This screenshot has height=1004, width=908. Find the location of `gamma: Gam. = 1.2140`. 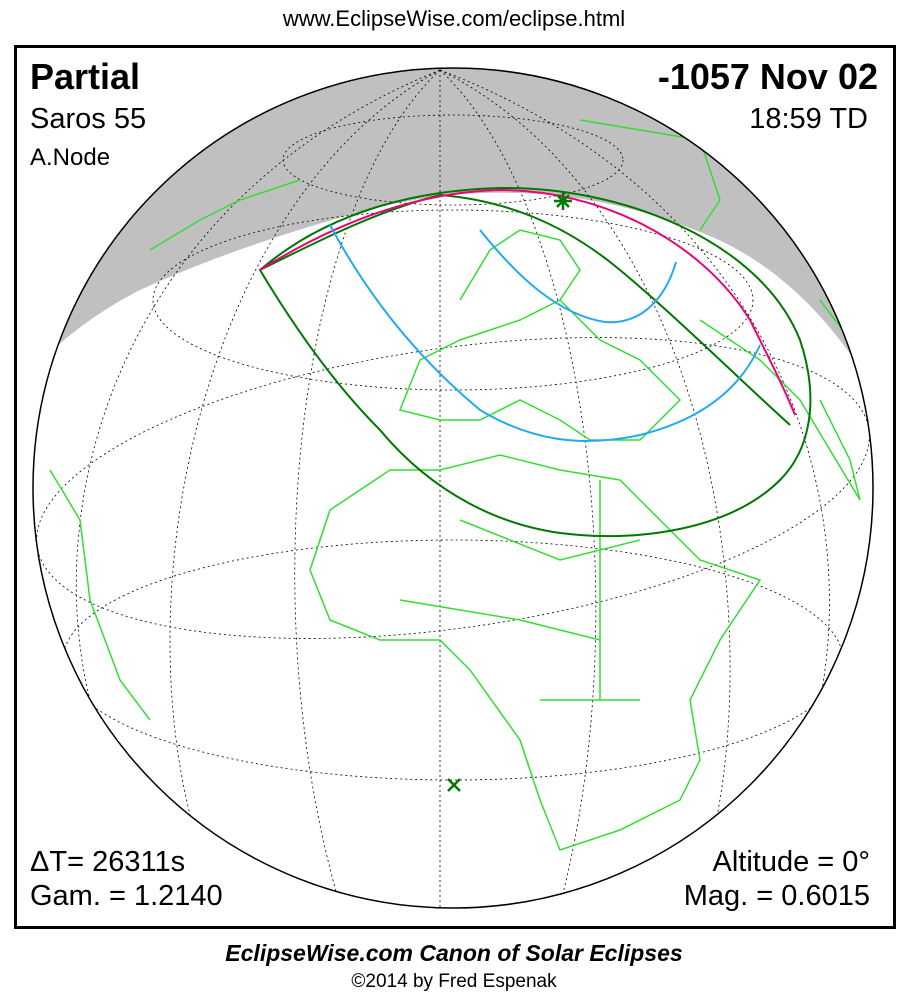

gamma: Gam. = 1.2140 is located at coordinates (126, 896).